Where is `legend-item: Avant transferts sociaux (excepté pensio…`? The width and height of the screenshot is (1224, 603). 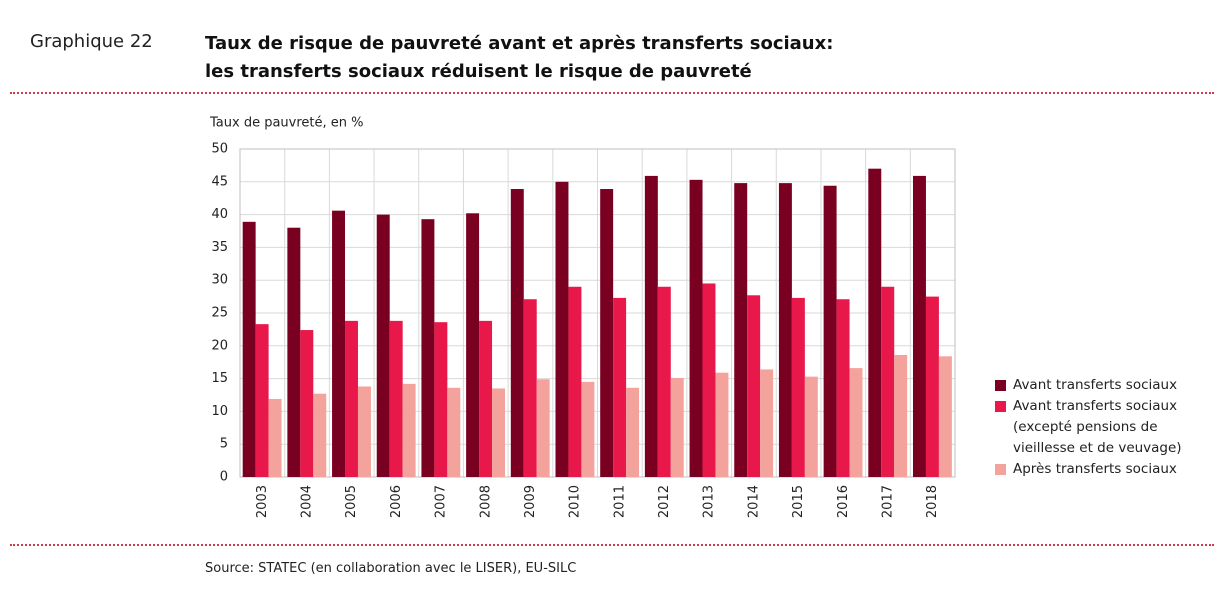 legend-item: Avant transferts sociaux (excepté pensio… is located at coordinates (1095, 427).